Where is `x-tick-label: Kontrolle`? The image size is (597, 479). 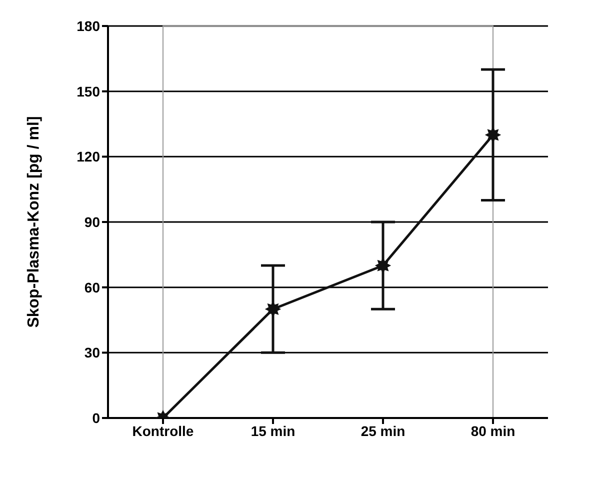 x-tick-label: Kontrolle is located at coordinates (163, 430).